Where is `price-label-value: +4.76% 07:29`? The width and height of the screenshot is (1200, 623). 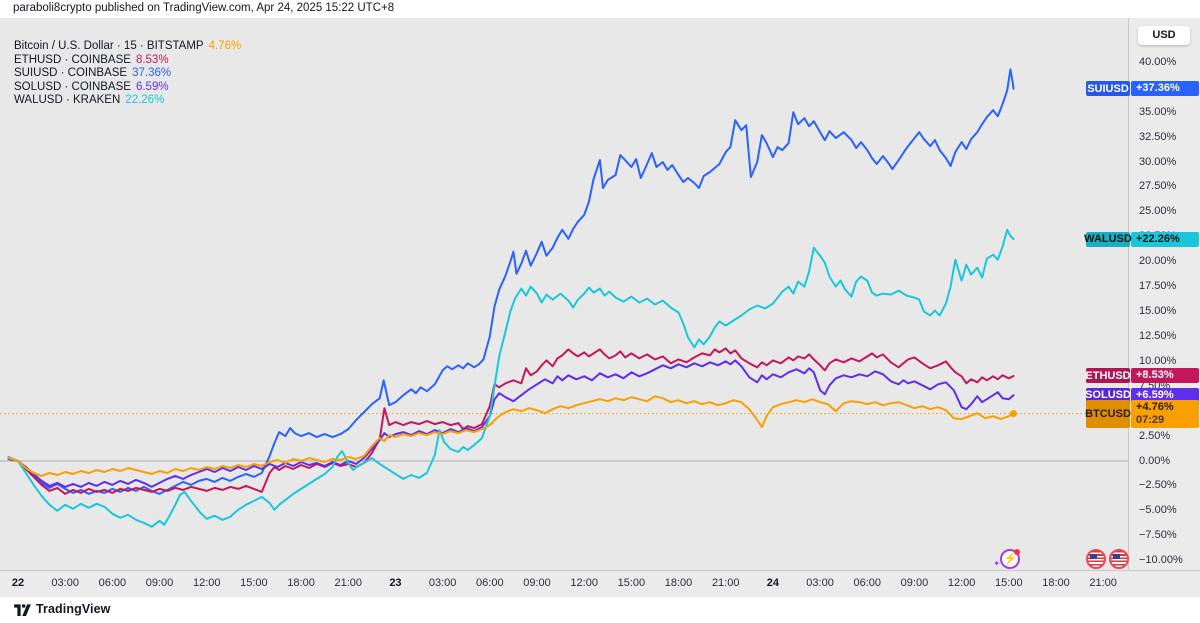 price-label-value: +4.76% 07:29 is located at coordinates (1165, 413).